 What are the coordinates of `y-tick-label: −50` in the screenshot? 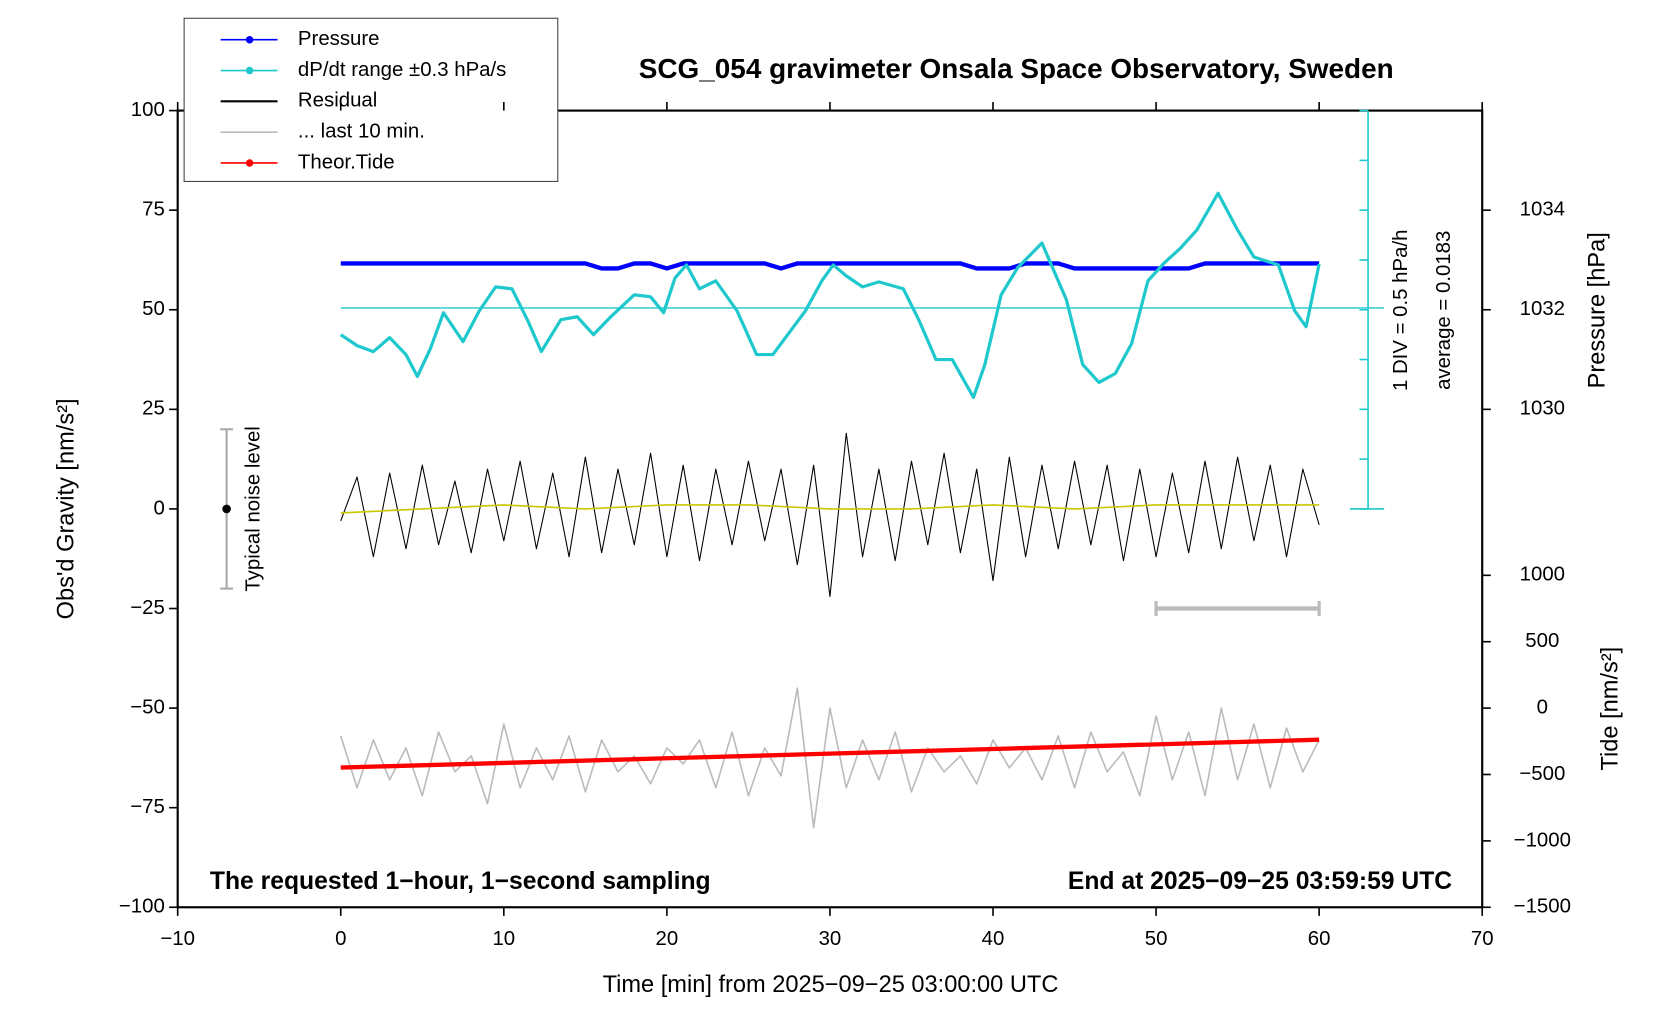 It's located at (147, 707).